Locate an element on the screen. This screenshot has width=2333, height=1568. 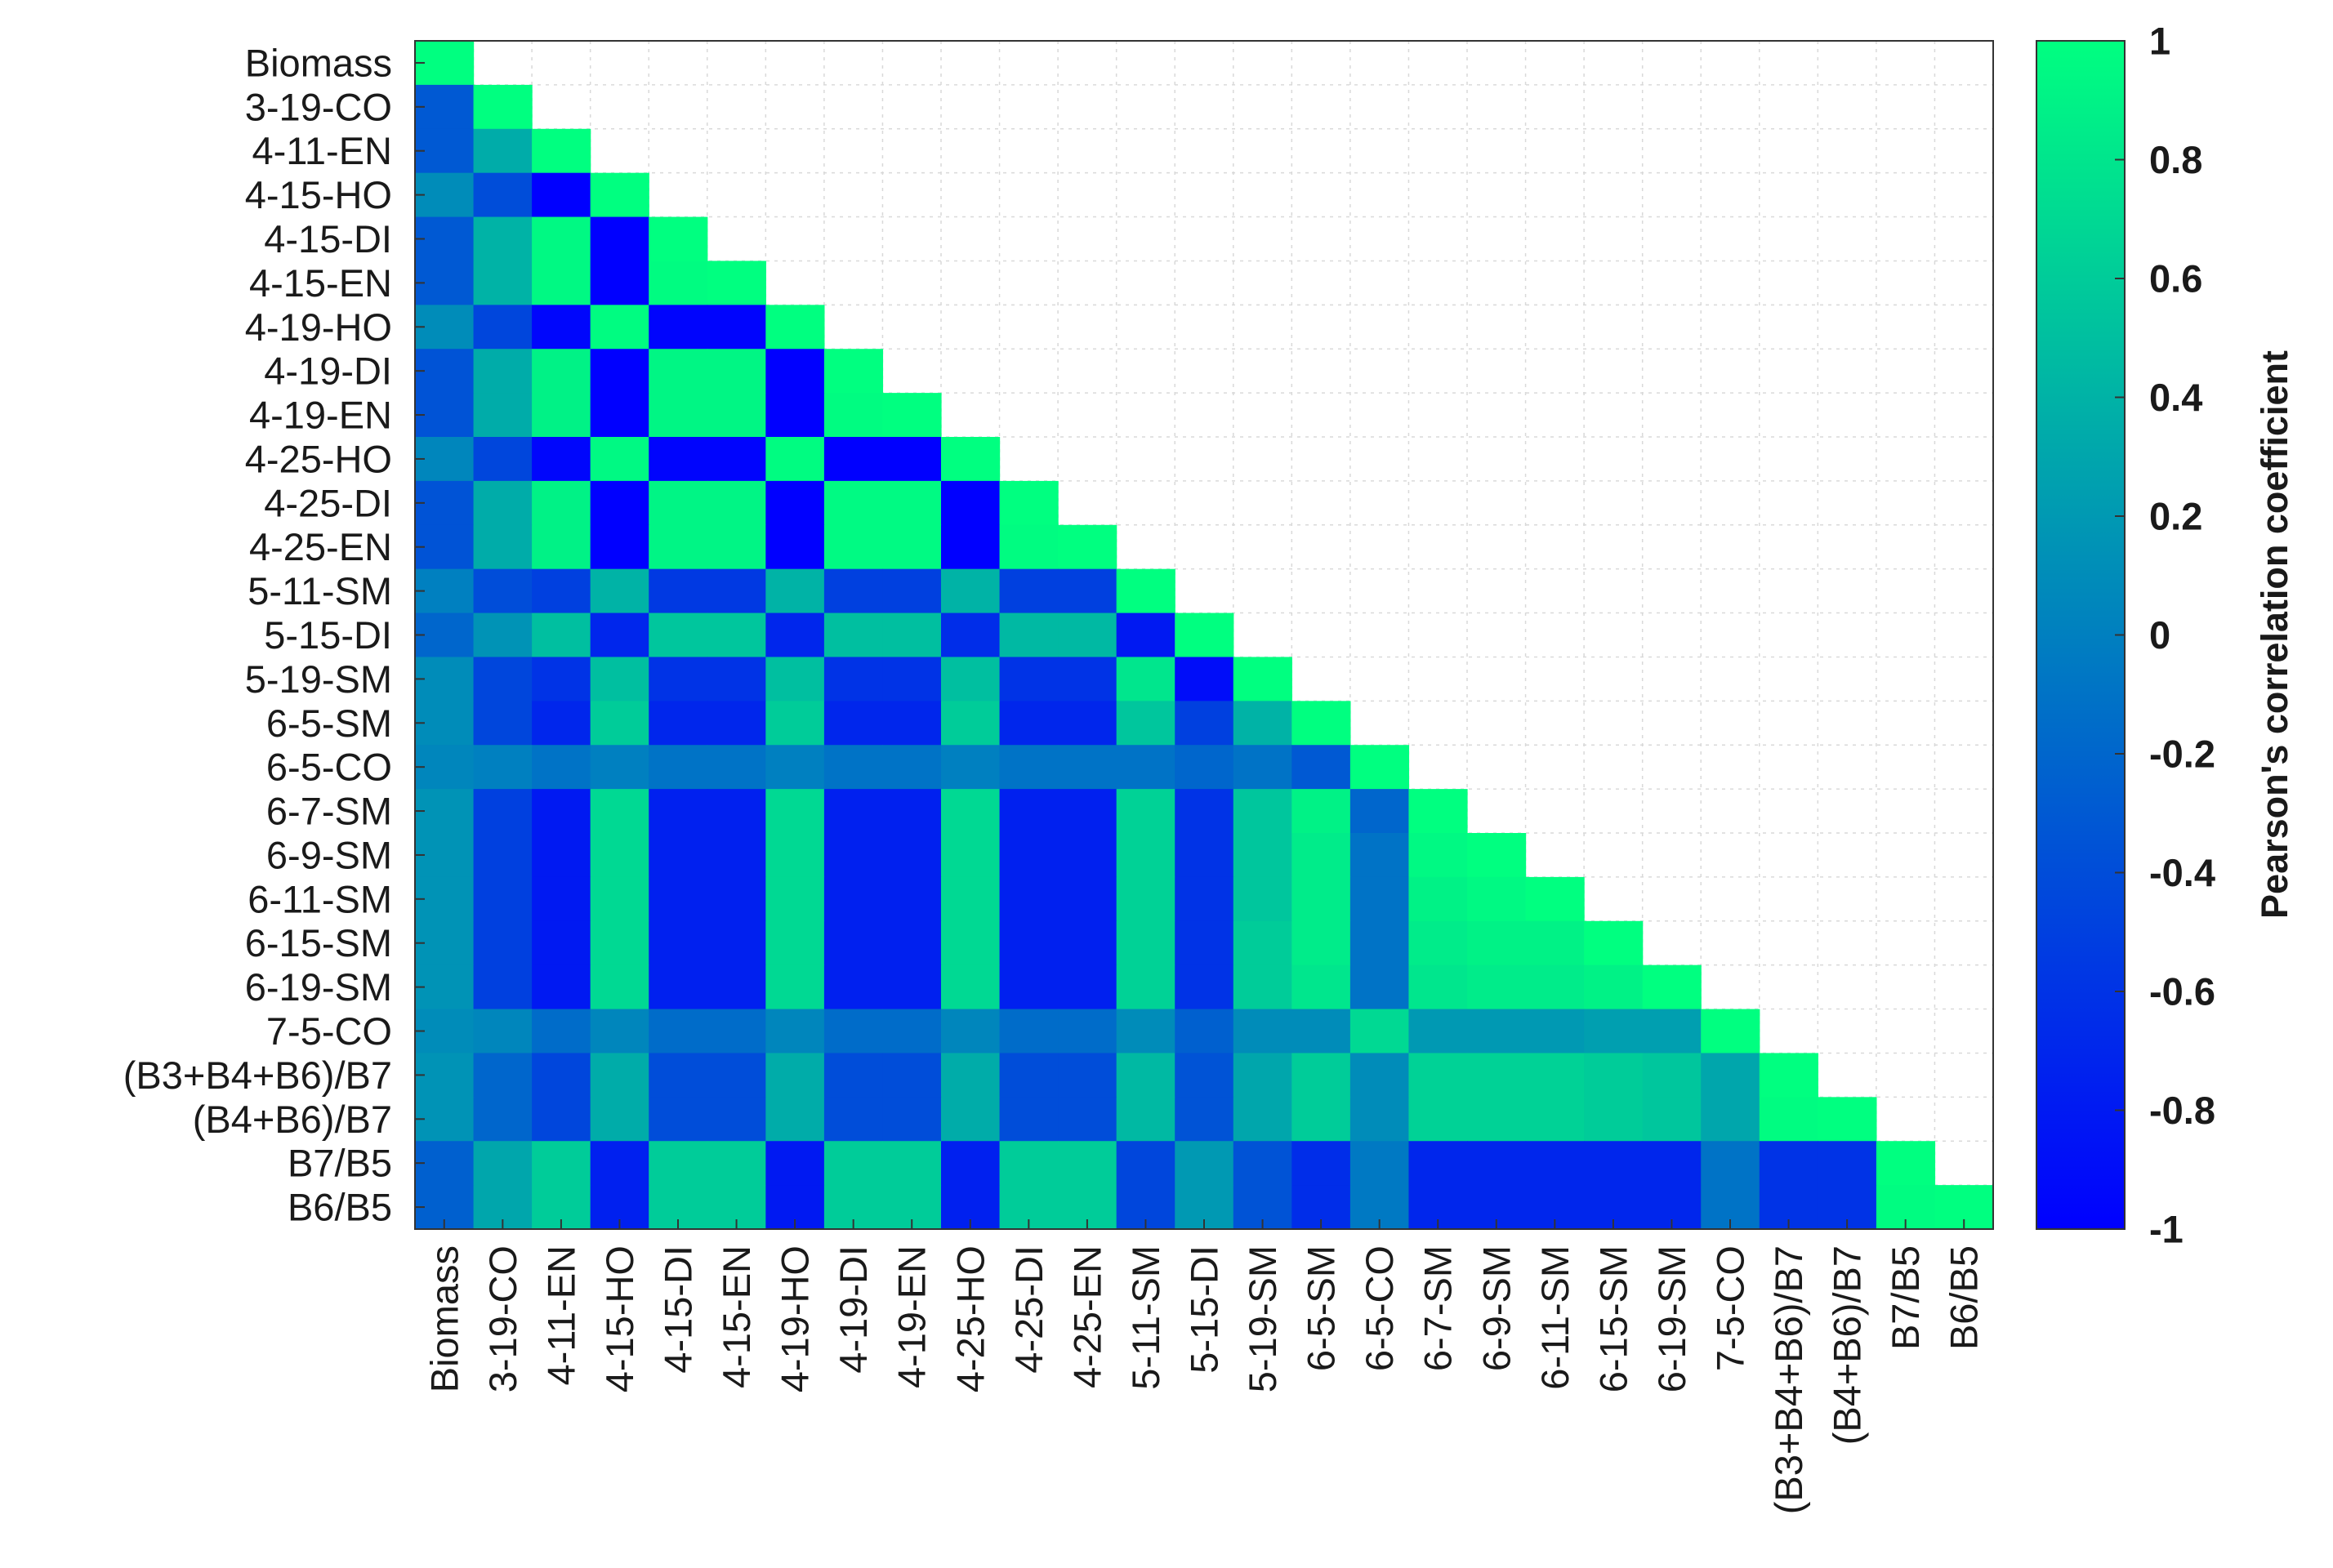
column-label: B7/B5 is located at coordinates (1906, 1297).